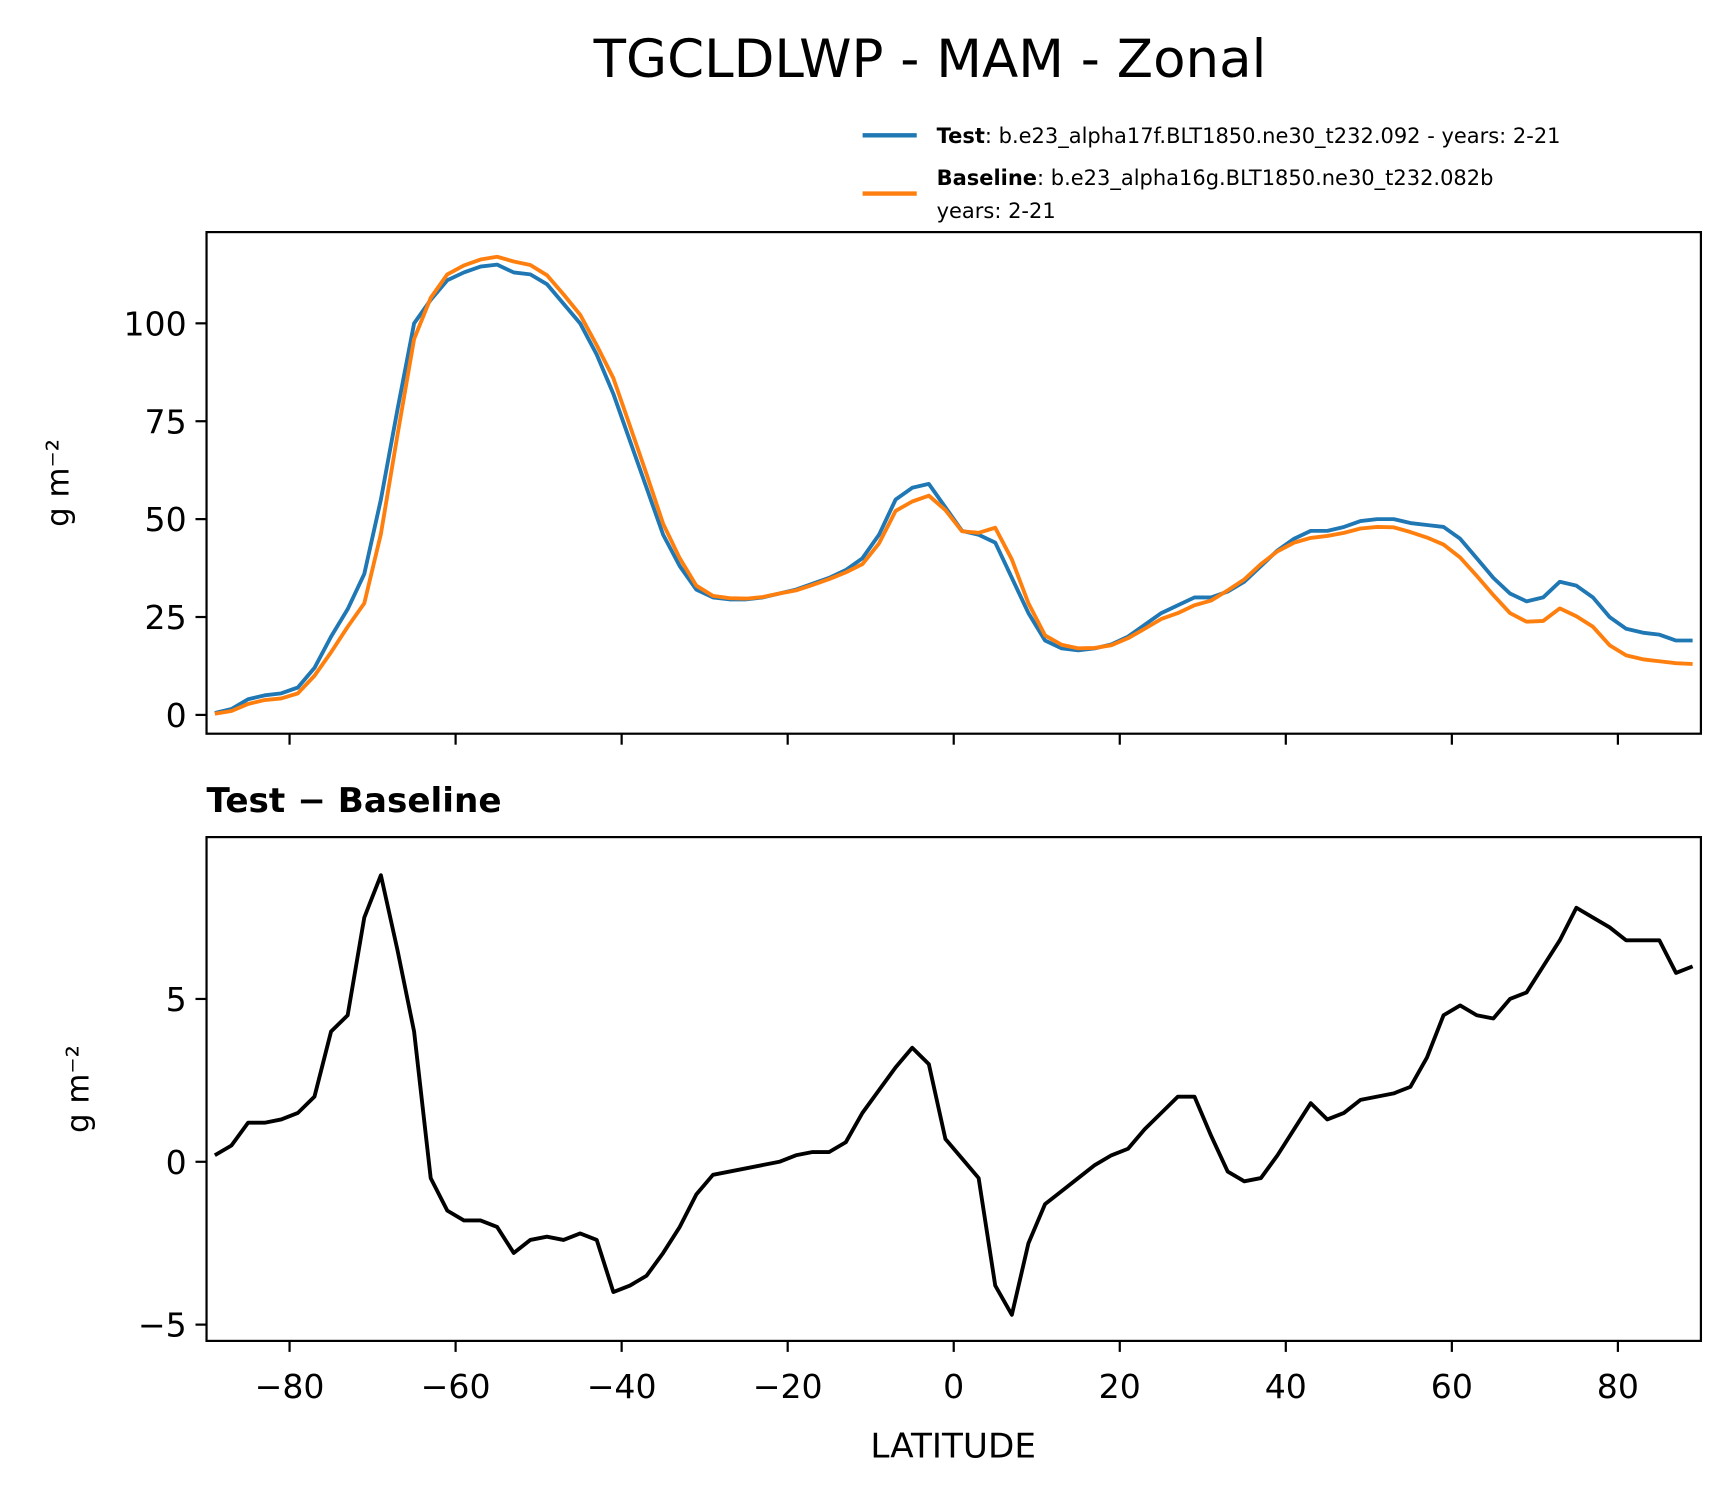  I want to click on x-tick-label: −60, so click(456, 1386).